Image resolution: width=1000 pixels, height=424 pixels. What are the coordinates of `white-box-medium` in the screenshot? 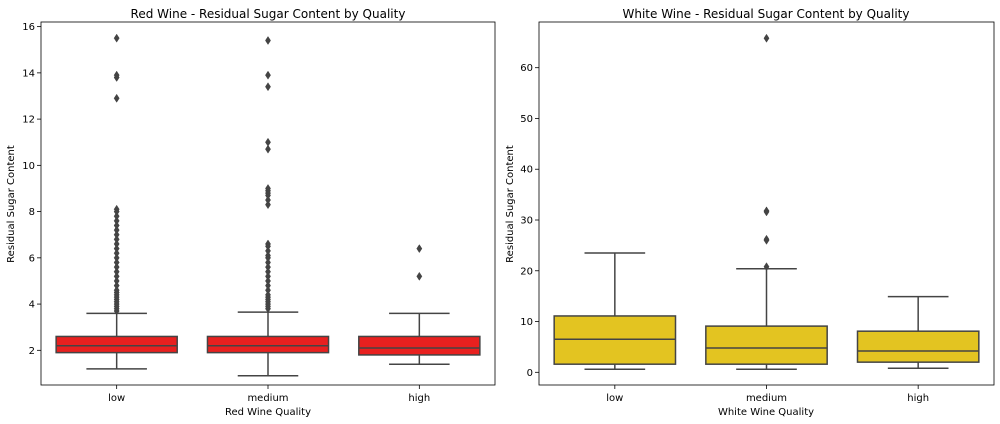 It's located at (766, 202).